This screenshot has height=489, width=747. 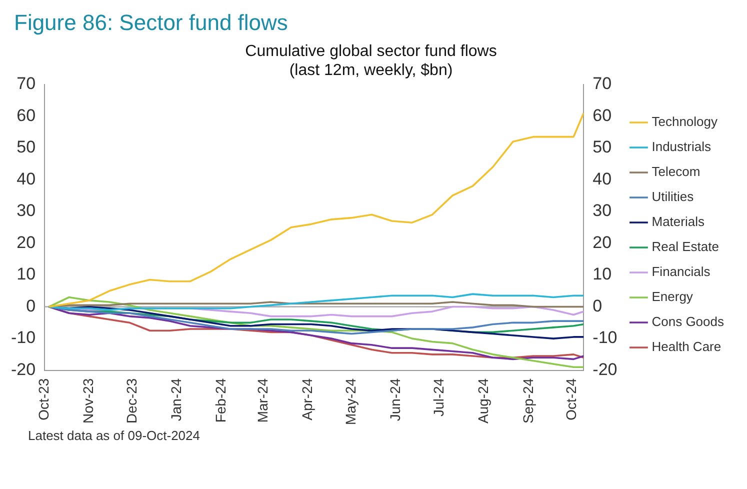 I want to click on y2-tick-label: 20, so click(x=602, y=242).